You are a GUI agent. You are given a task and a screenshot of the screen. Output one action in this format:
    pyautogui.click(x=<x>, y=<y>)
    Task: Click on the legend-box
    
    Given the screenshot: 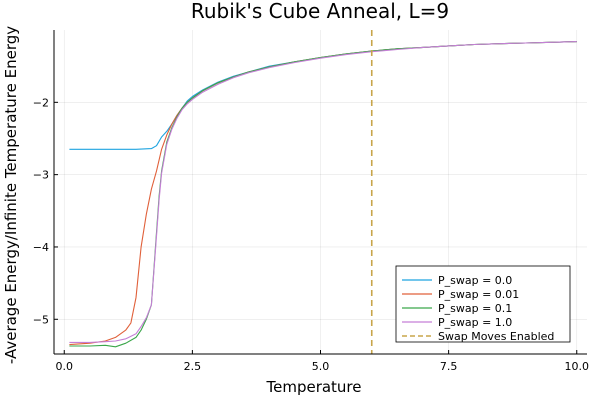 What is the action you would take?
    pyautogui.click(x=483, y=304)
    